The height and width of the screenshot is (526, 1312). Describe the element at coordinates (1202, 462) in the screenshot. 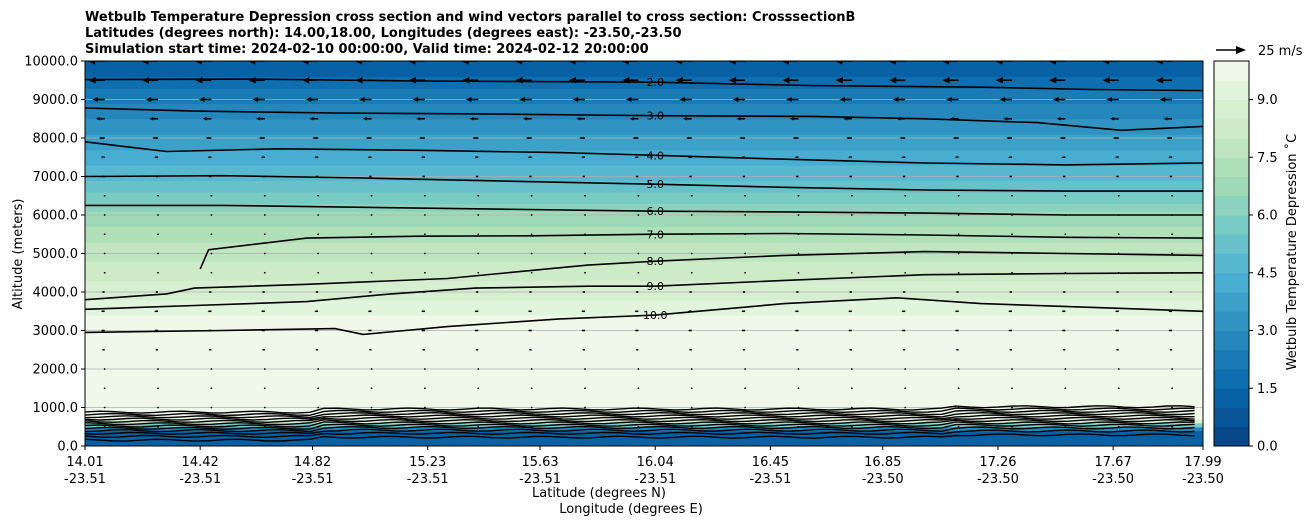

I see `x-tick-label-lat: 17.99` at that location.